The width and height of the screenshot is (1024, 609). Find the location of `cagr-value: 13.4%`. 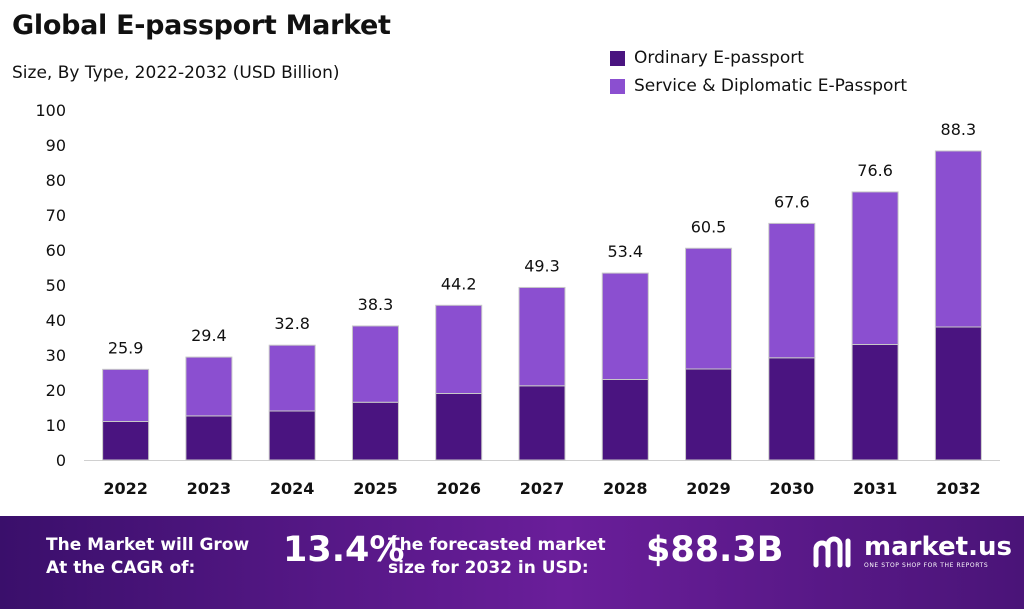

cagr-value: 13.4% is located at coordinates (344, 550).